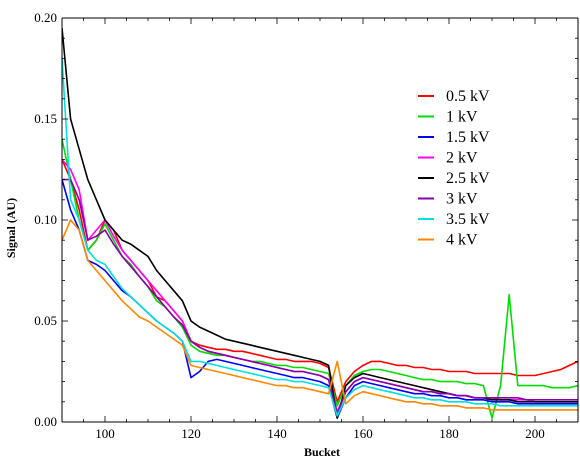 This screenshot has height=467, width=580. I want to click on y-tick-label: 0.05, so click(45, 320).